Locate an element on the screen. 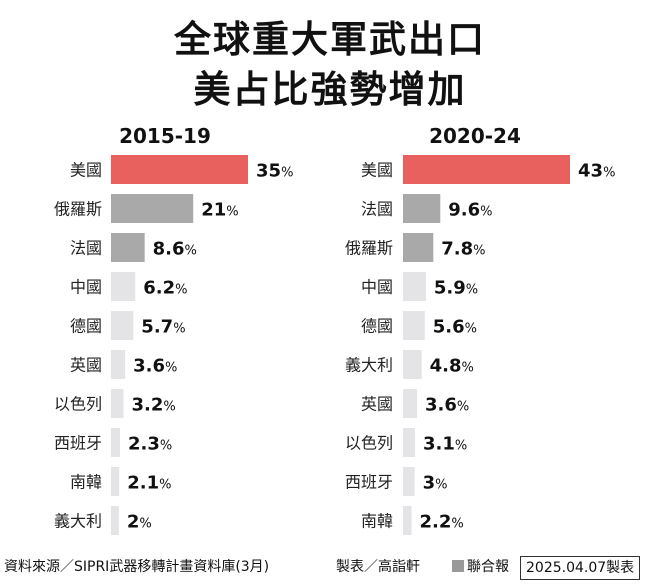 The height and width of the screenshot is (586, 660). value-label: 9.6% is located at coordinates (470, 210).